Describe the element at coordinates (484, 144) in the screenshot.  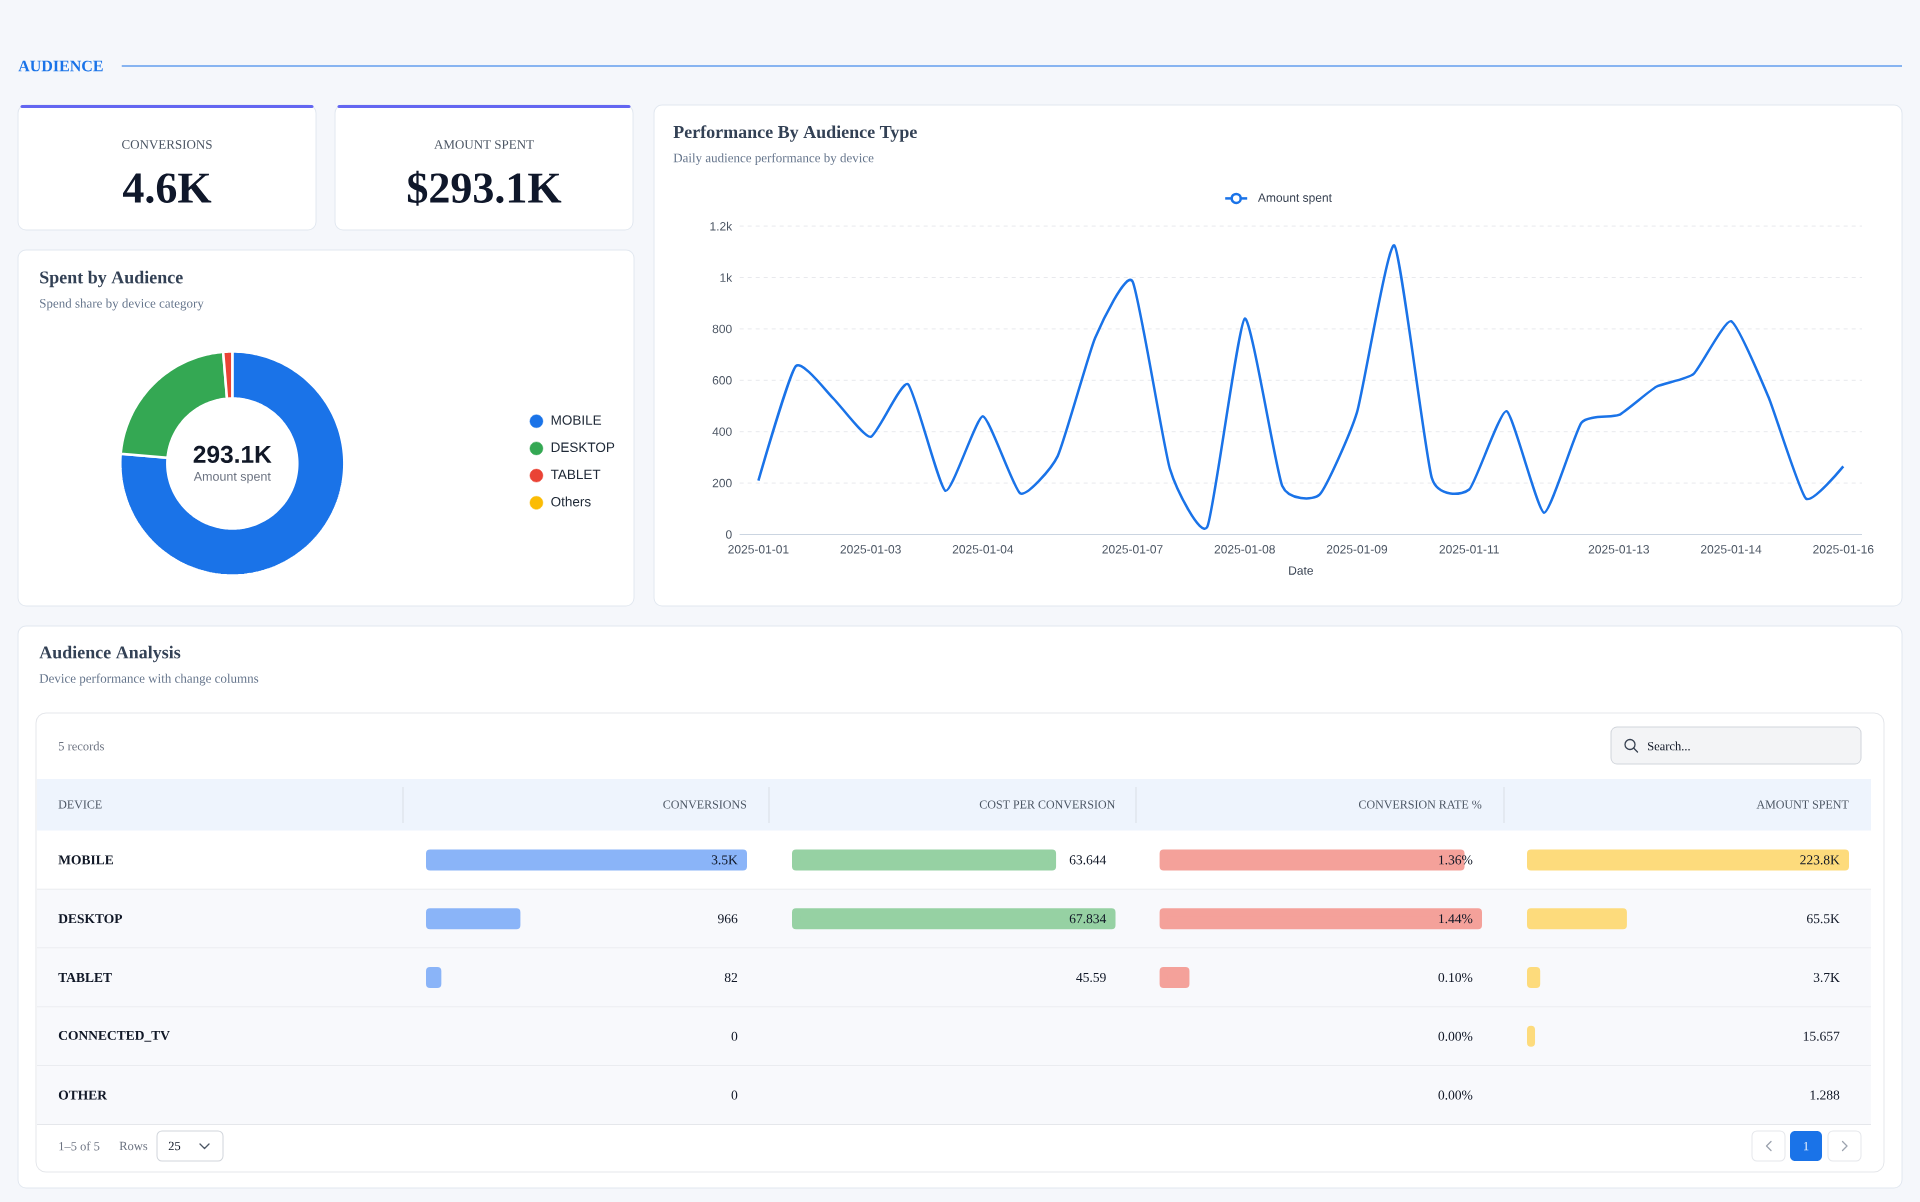
I see `text: AMOUNT SPENT` at that location.